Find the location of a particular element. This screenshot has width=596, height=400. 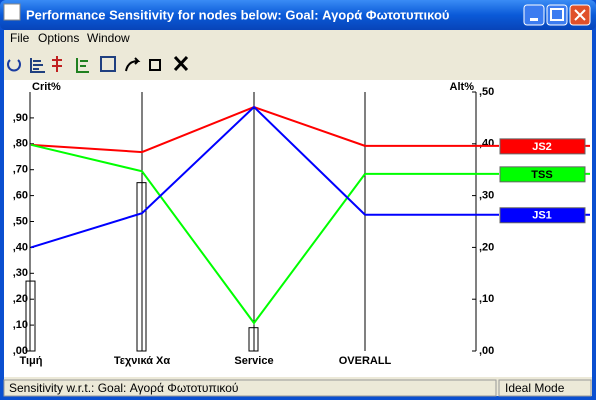

menu-item: Options is located at coordinates (58, 38).